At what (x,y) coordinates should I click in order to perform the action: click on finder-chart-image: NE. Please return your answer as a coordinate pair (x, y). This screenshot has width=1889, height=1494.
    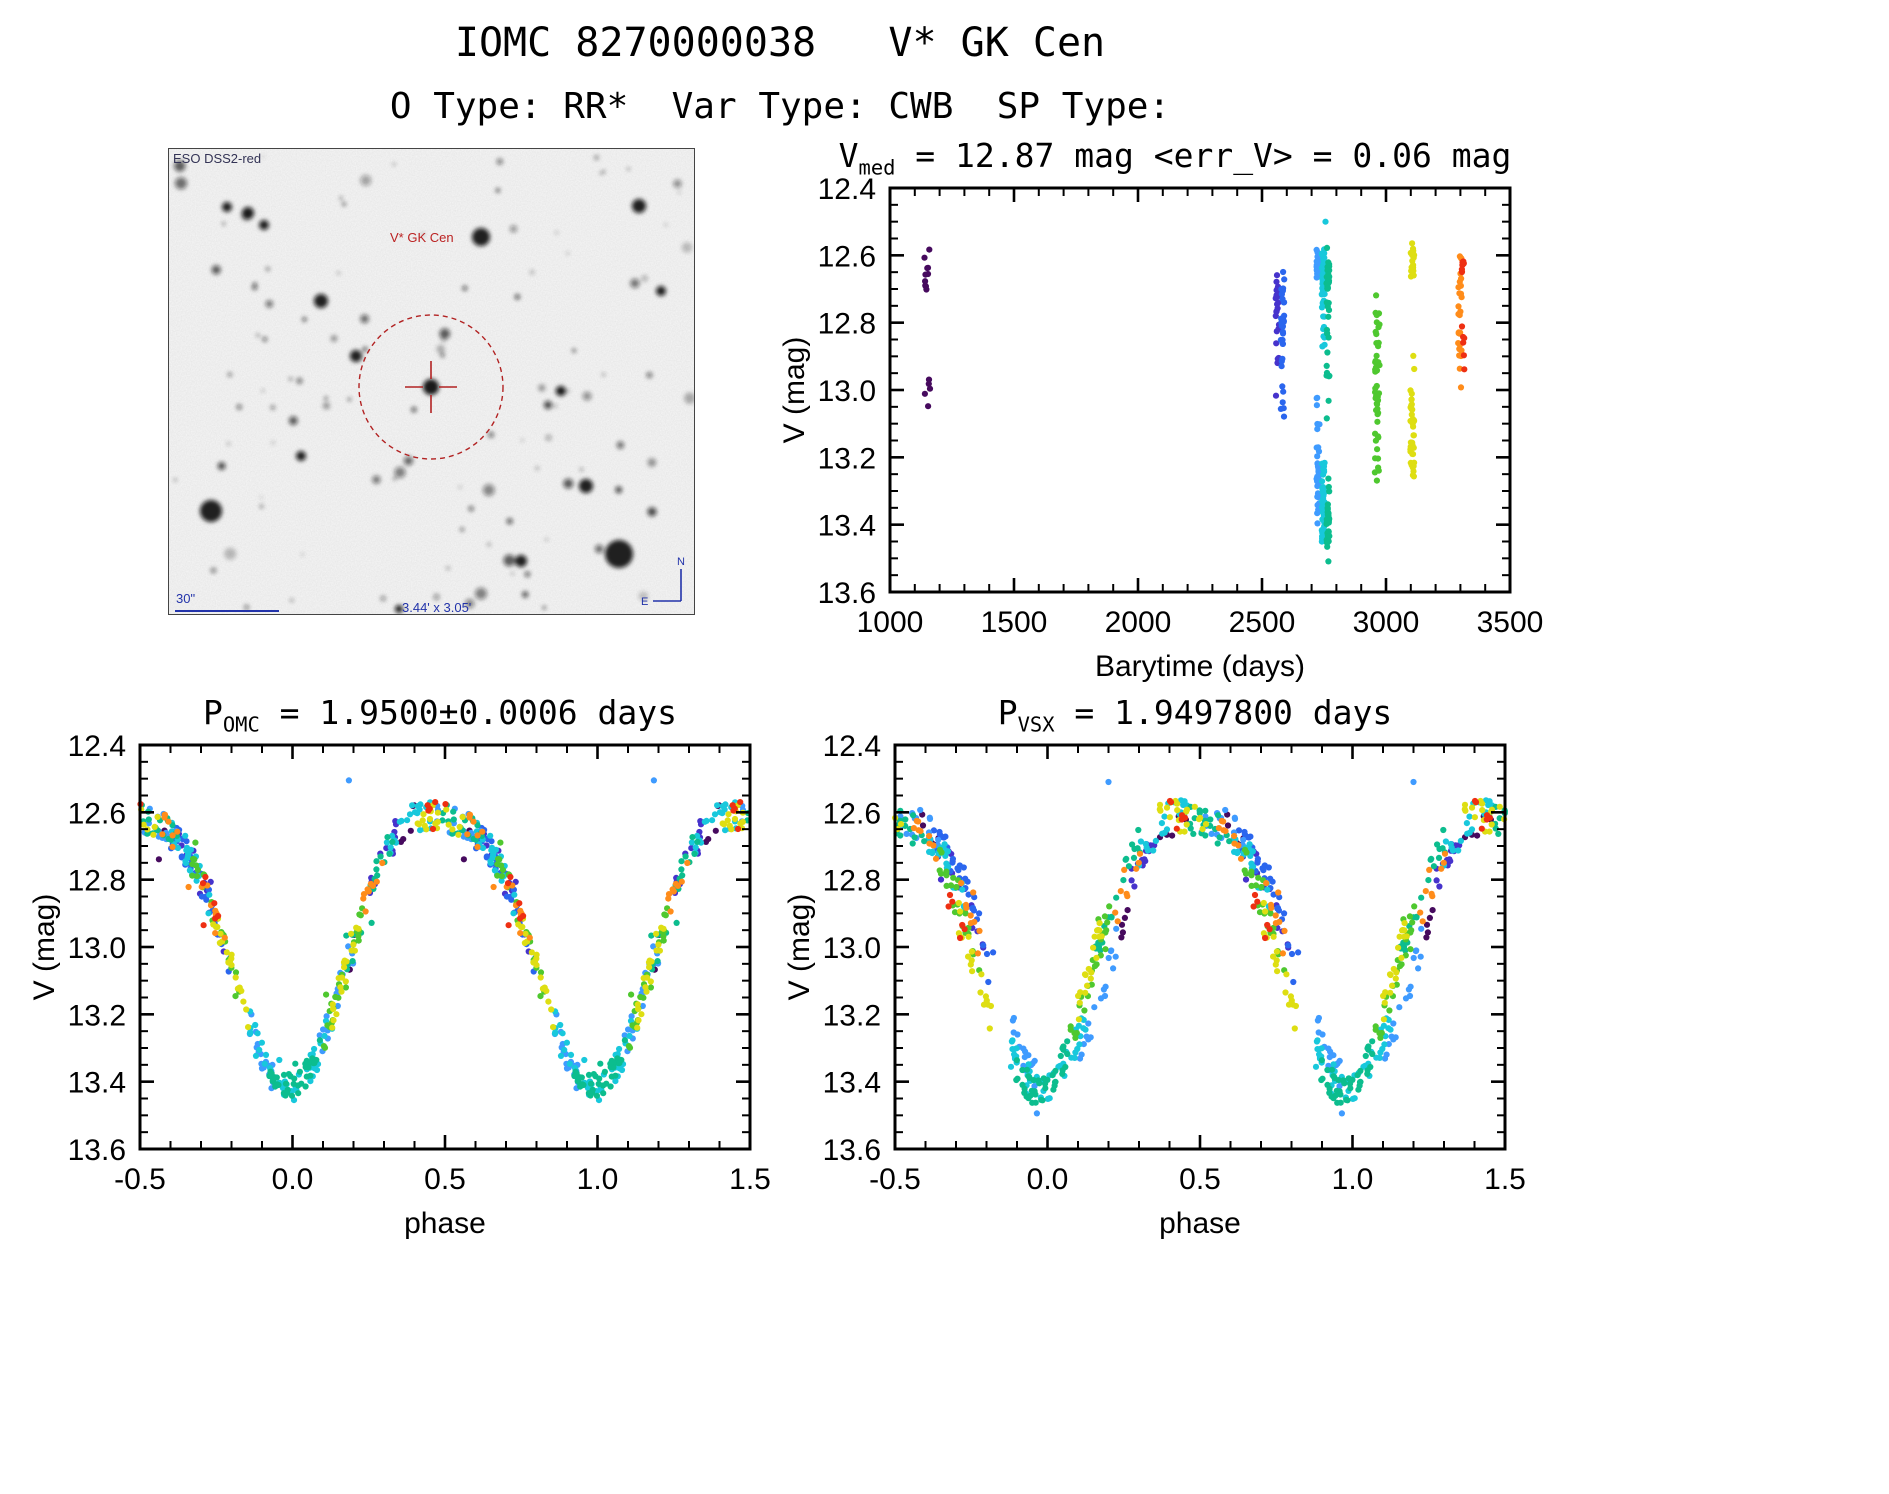
    Looking at the image, I should click on (431, 381).